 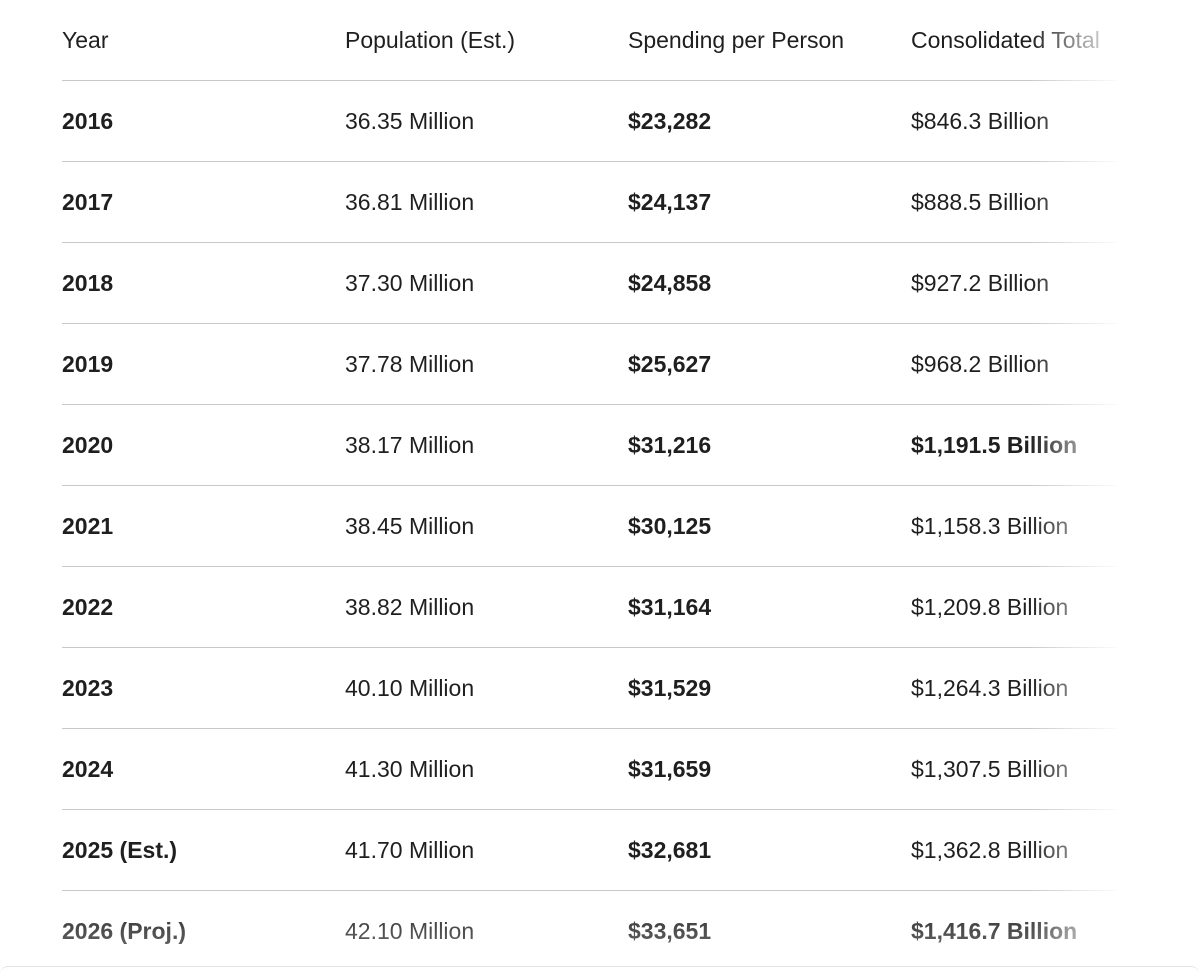 I want to click on table-row: 2021 38.45 Million $30,125 $1,158.3 Billion, so click(x=590, y=526).